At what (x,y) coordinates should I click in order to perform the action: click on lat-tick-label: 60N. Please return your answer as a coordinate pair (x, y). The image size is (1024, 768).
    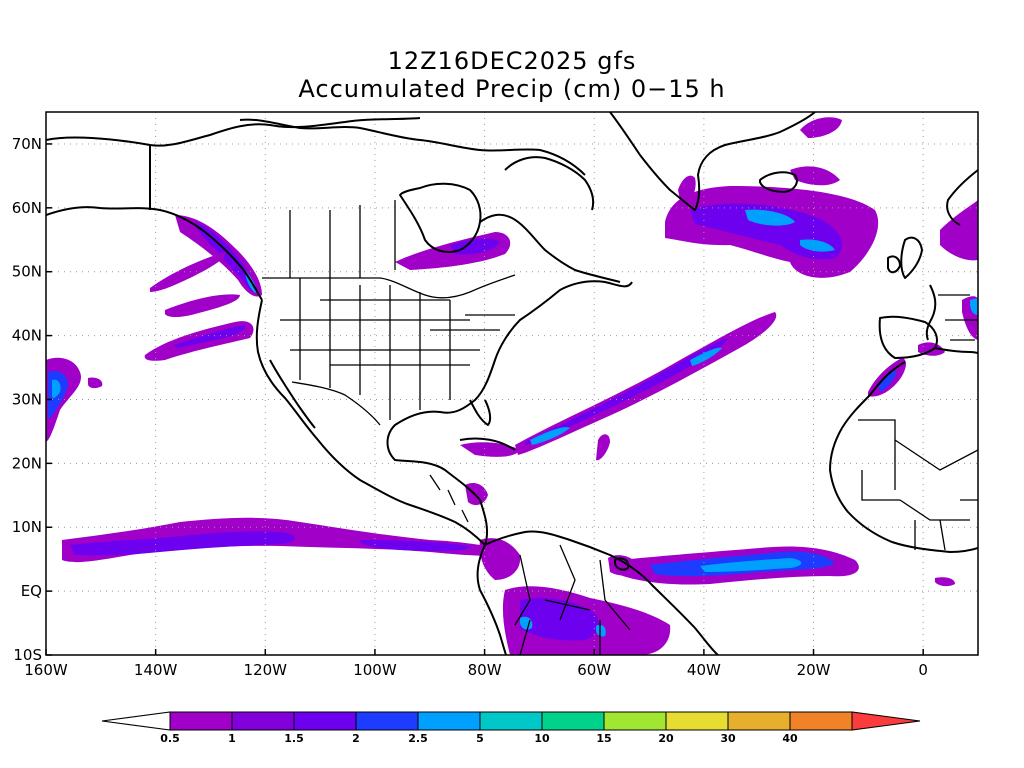
    Looking at the image, I should click on (27, 208).